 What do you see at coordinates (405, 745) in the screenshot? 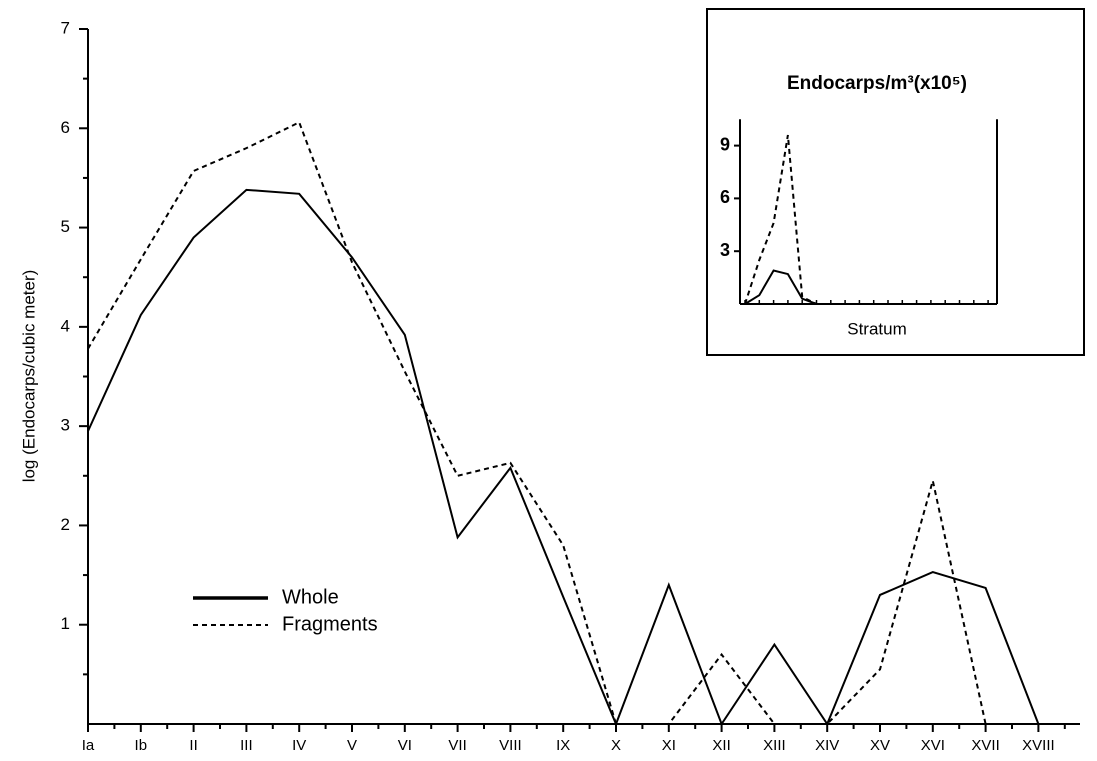
I see `x-tick-label: VI` at bounding box center [405, 745].